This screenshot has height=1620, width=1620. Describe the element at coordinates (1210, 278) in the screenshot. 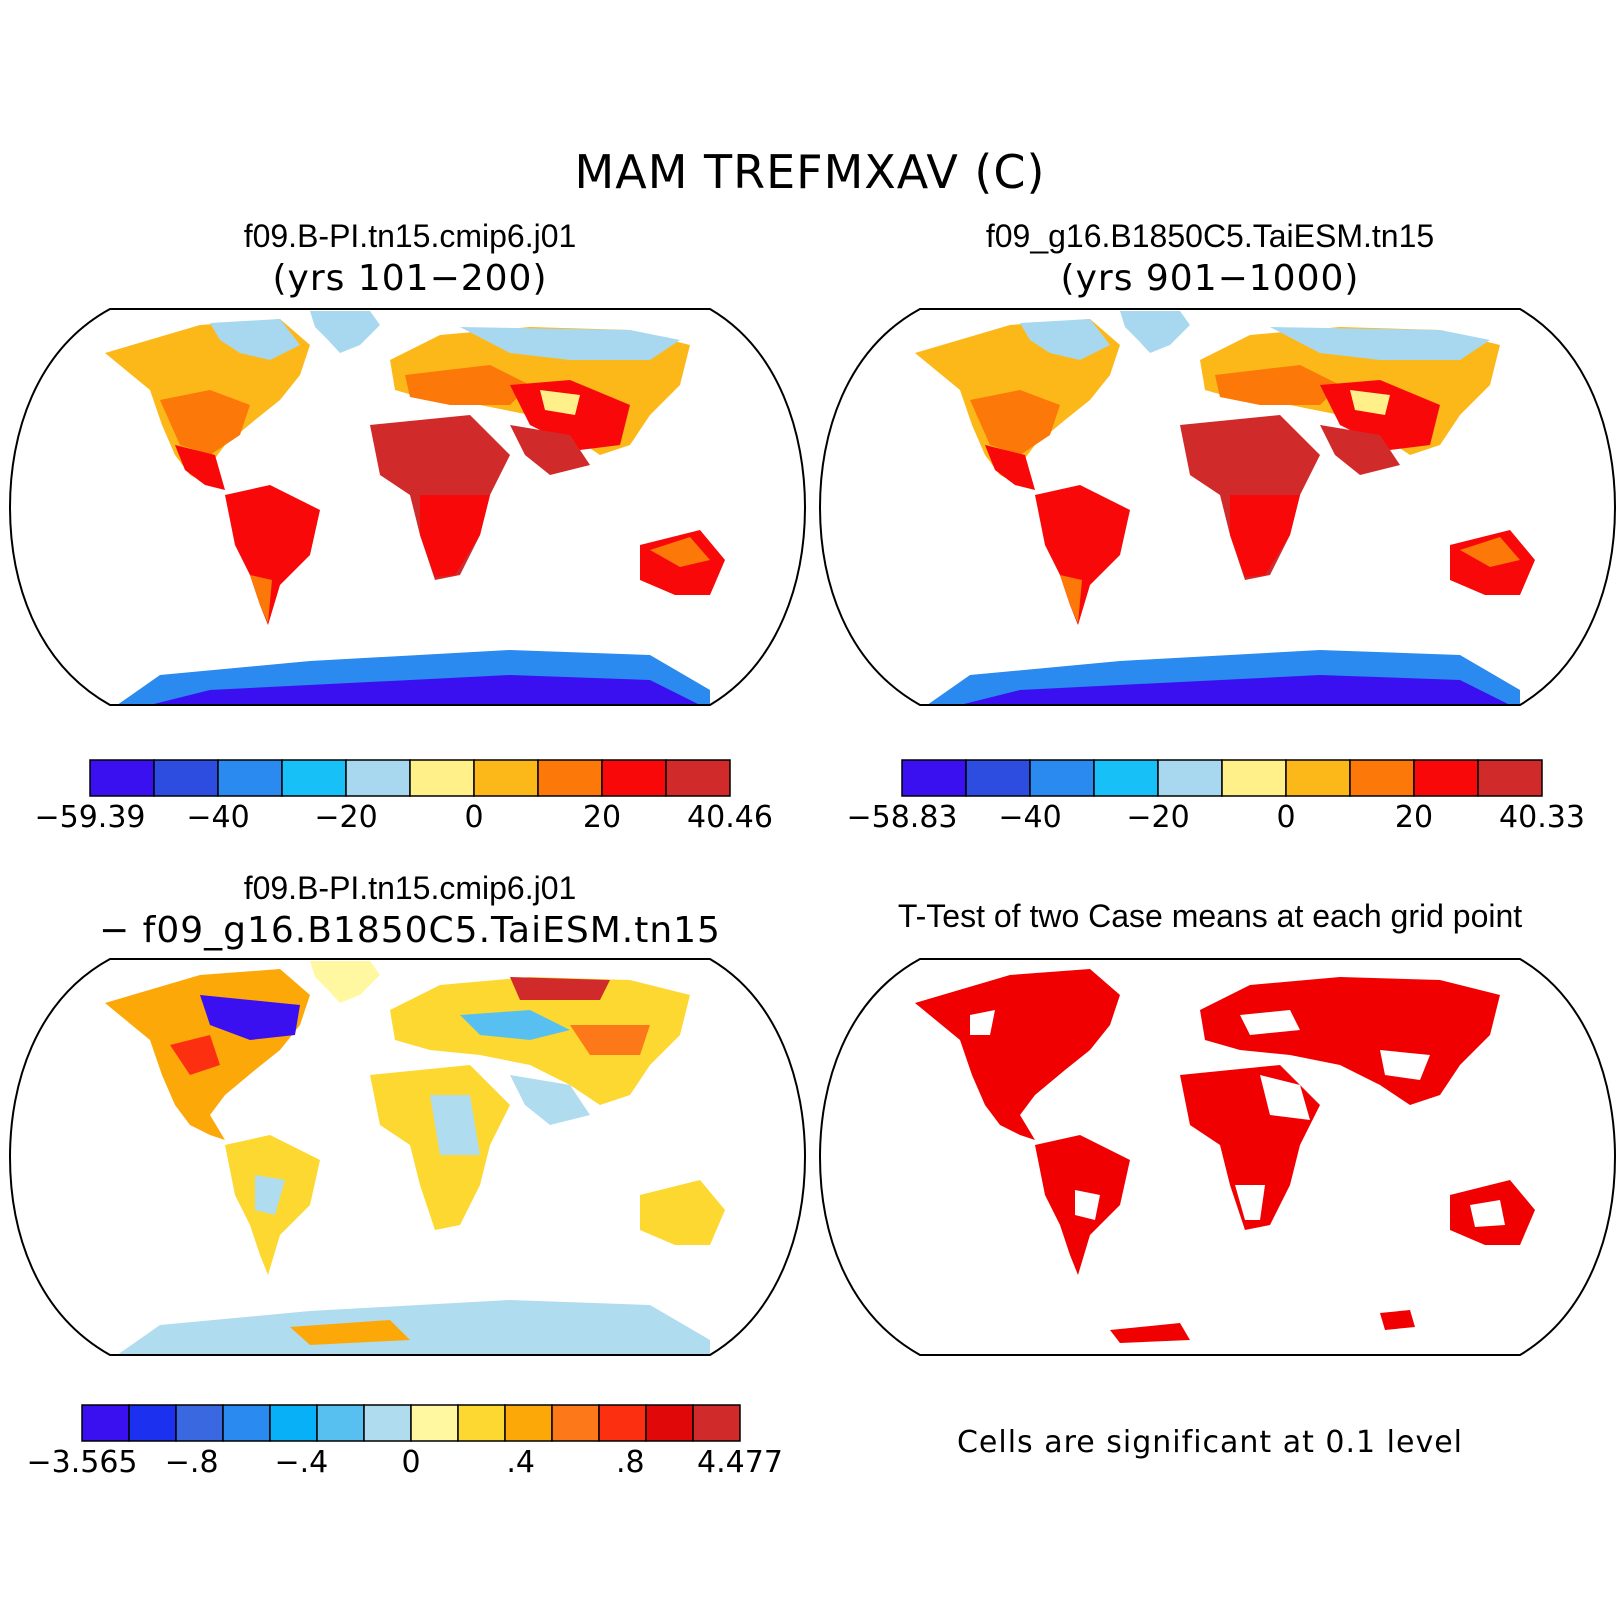

I see `panel-top-right-years: (yrs 901−1000)` at that location.